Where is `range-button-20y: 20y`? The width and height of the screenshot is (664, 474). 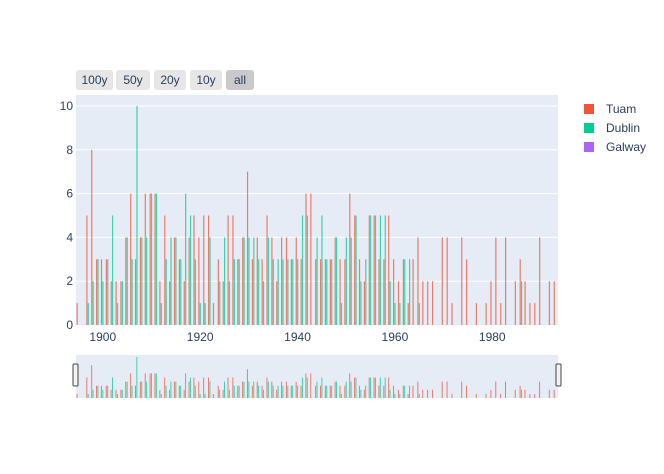
range-button-20y: 20y is located at coordinates (170, 80).